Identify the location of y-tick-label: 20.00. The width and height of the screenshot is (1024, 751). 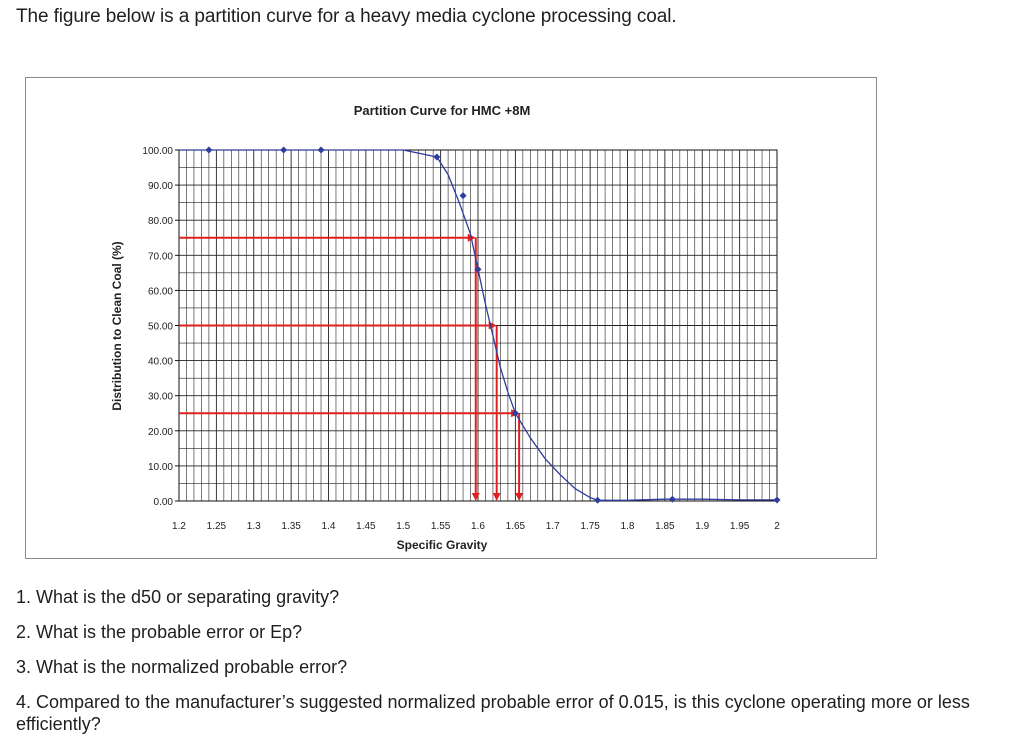
(160, 432).